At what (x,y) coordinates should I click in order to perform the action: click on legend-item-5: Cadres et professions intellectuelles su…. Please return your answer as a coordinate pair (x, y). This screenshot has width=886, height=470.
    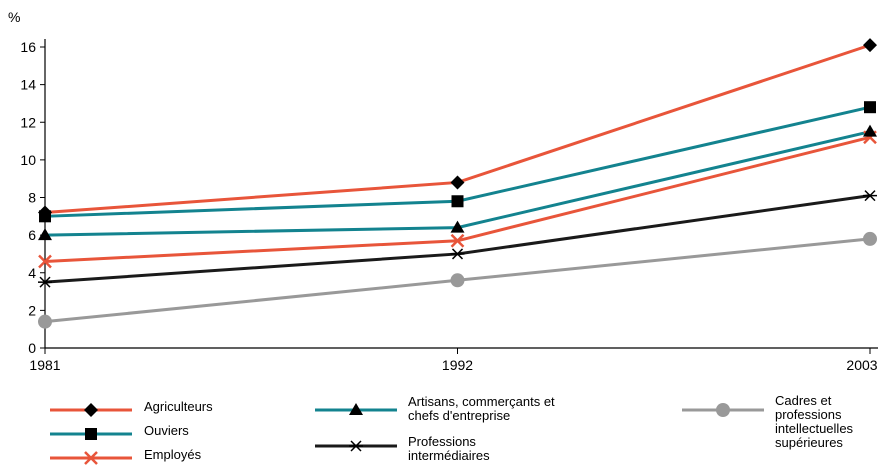
    Looking at the image, I should click on (778, 422).